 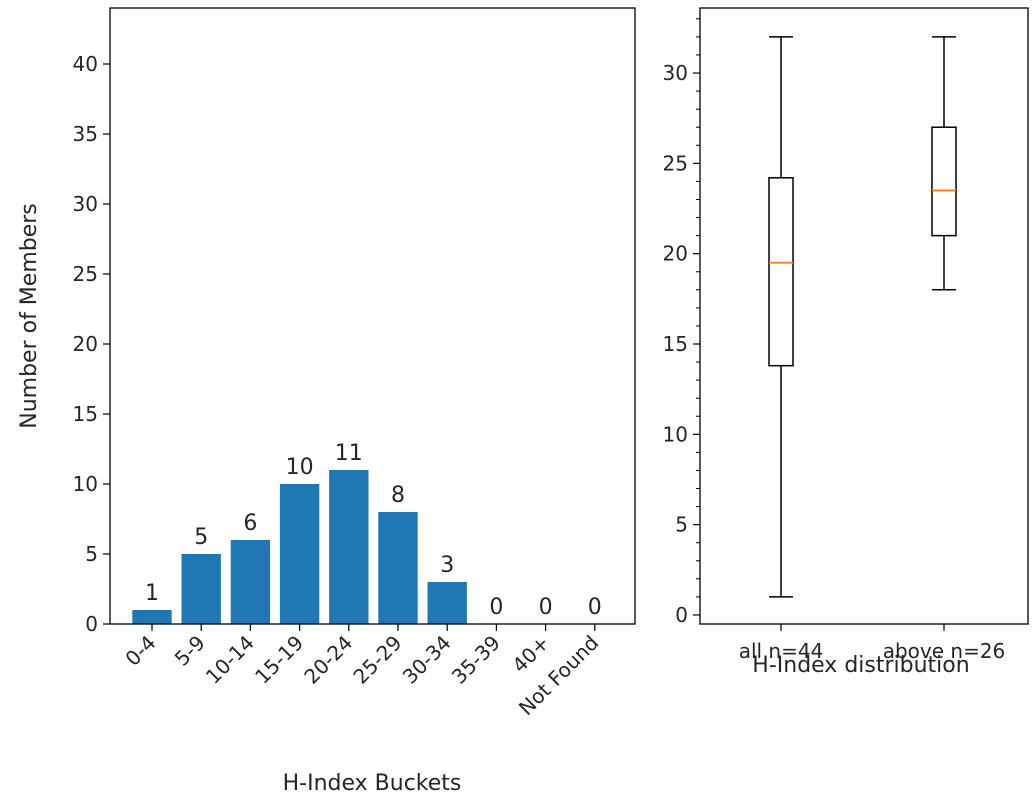 I want to click on box-y-tick-label: 10, so click(x=675, y=434).